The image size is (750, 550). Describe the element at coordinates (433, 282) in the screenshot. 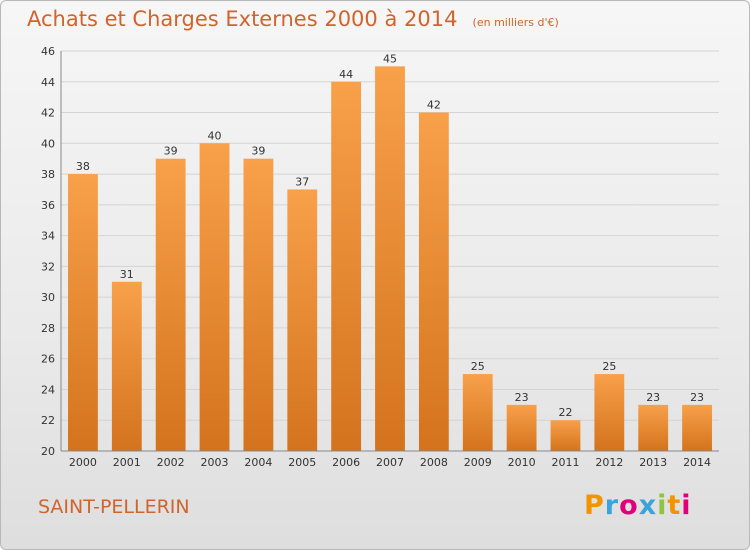

I see `bar-2008` at that location.